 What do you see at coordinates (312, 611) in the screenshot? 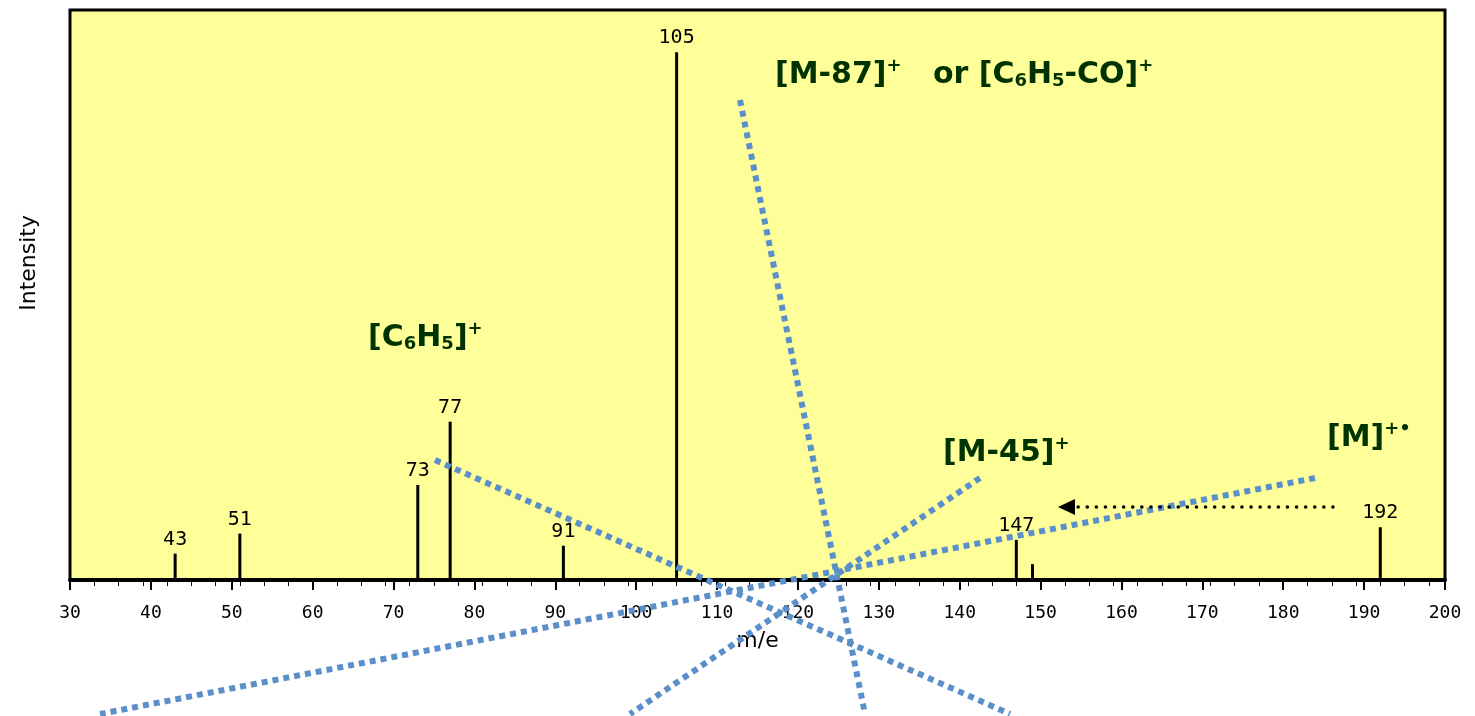
I see `x-tick-label: 60` at bounding box center [312, 611].